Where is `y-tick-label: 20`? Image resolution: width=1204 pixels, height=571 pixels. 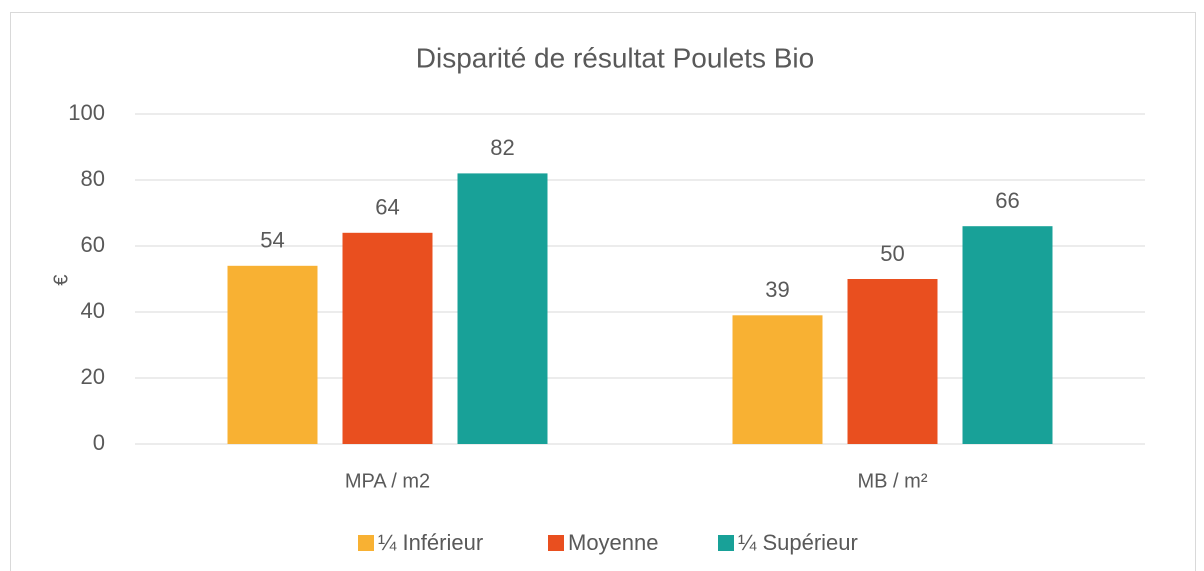 y-tick-label: 20 is located at coordinates (93, 376).